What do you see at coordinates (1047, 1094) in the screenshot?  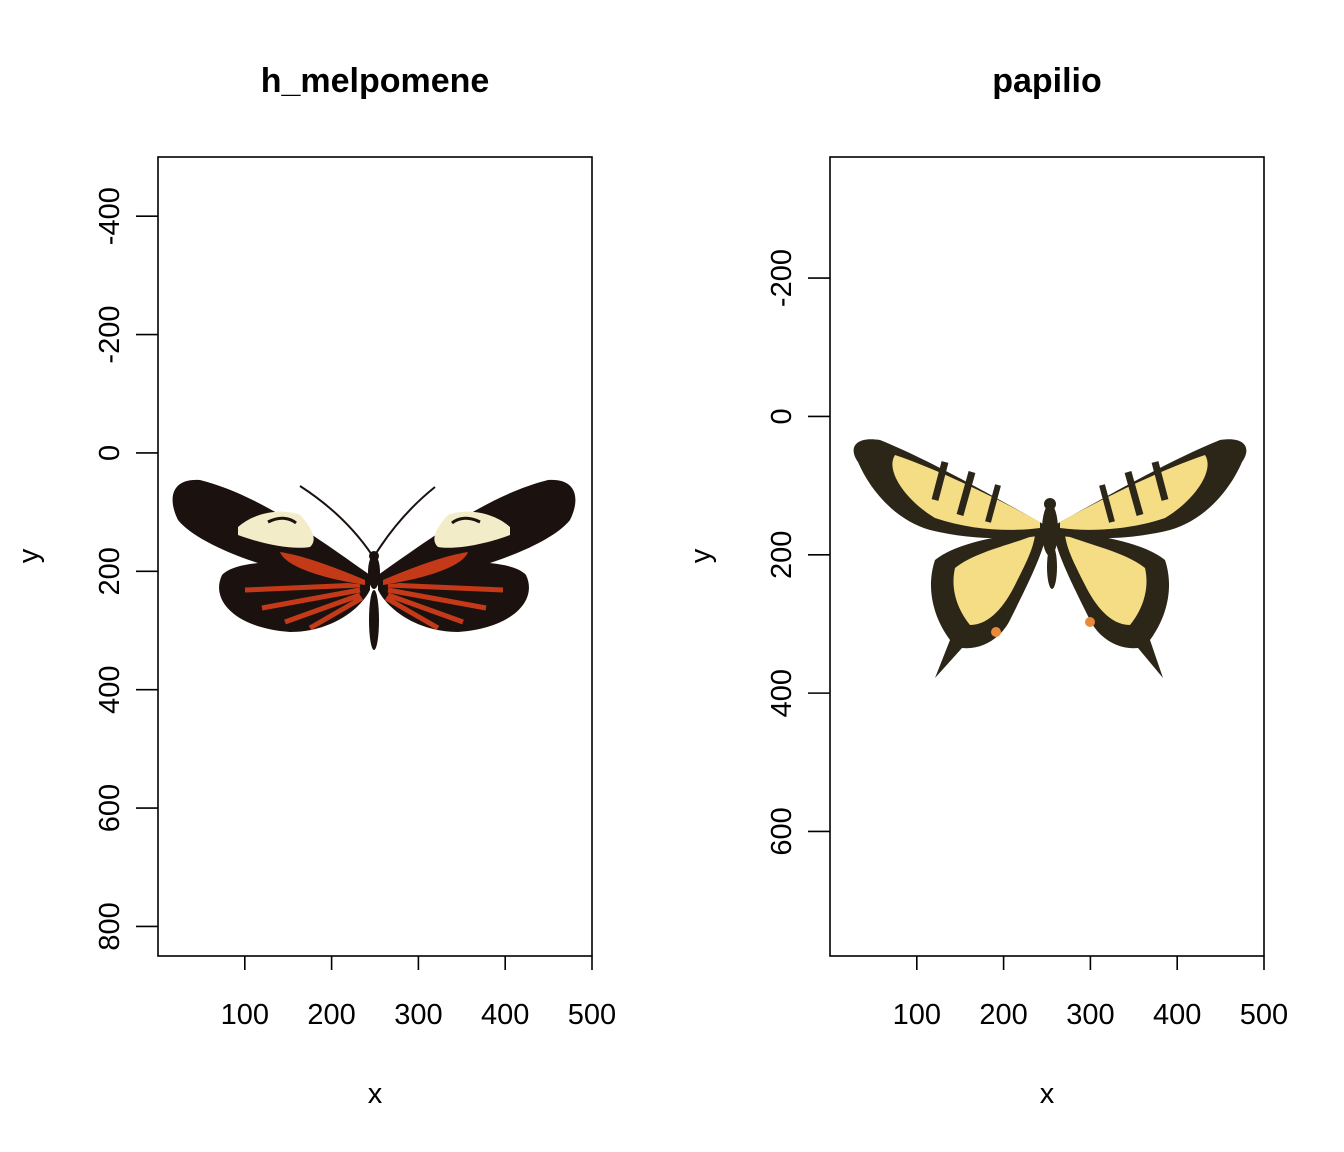 I see `panel-2-x-axis-label: x` at bounding box center [1047, 1094].